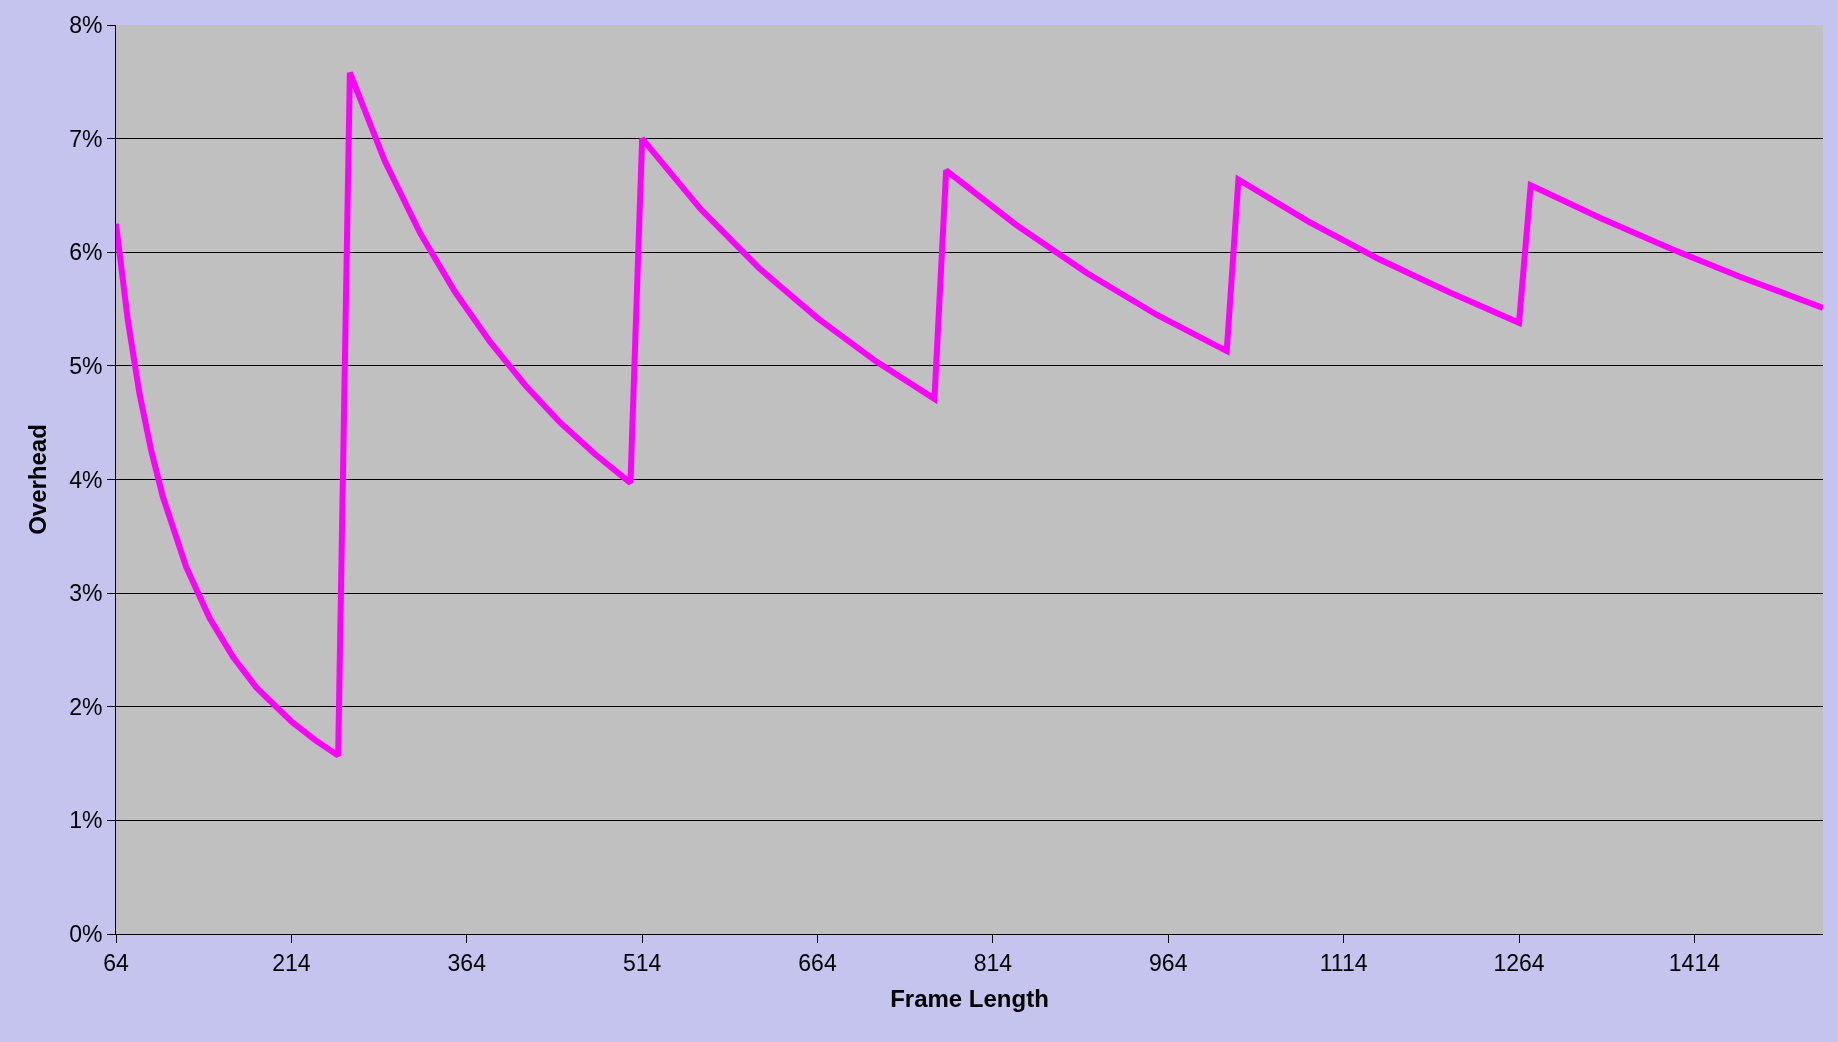 The image size is (1838, 1042). Describe the element at coordinates (1694, 962) in the screenshot. I see `x-tick-label: 1414` at that location.